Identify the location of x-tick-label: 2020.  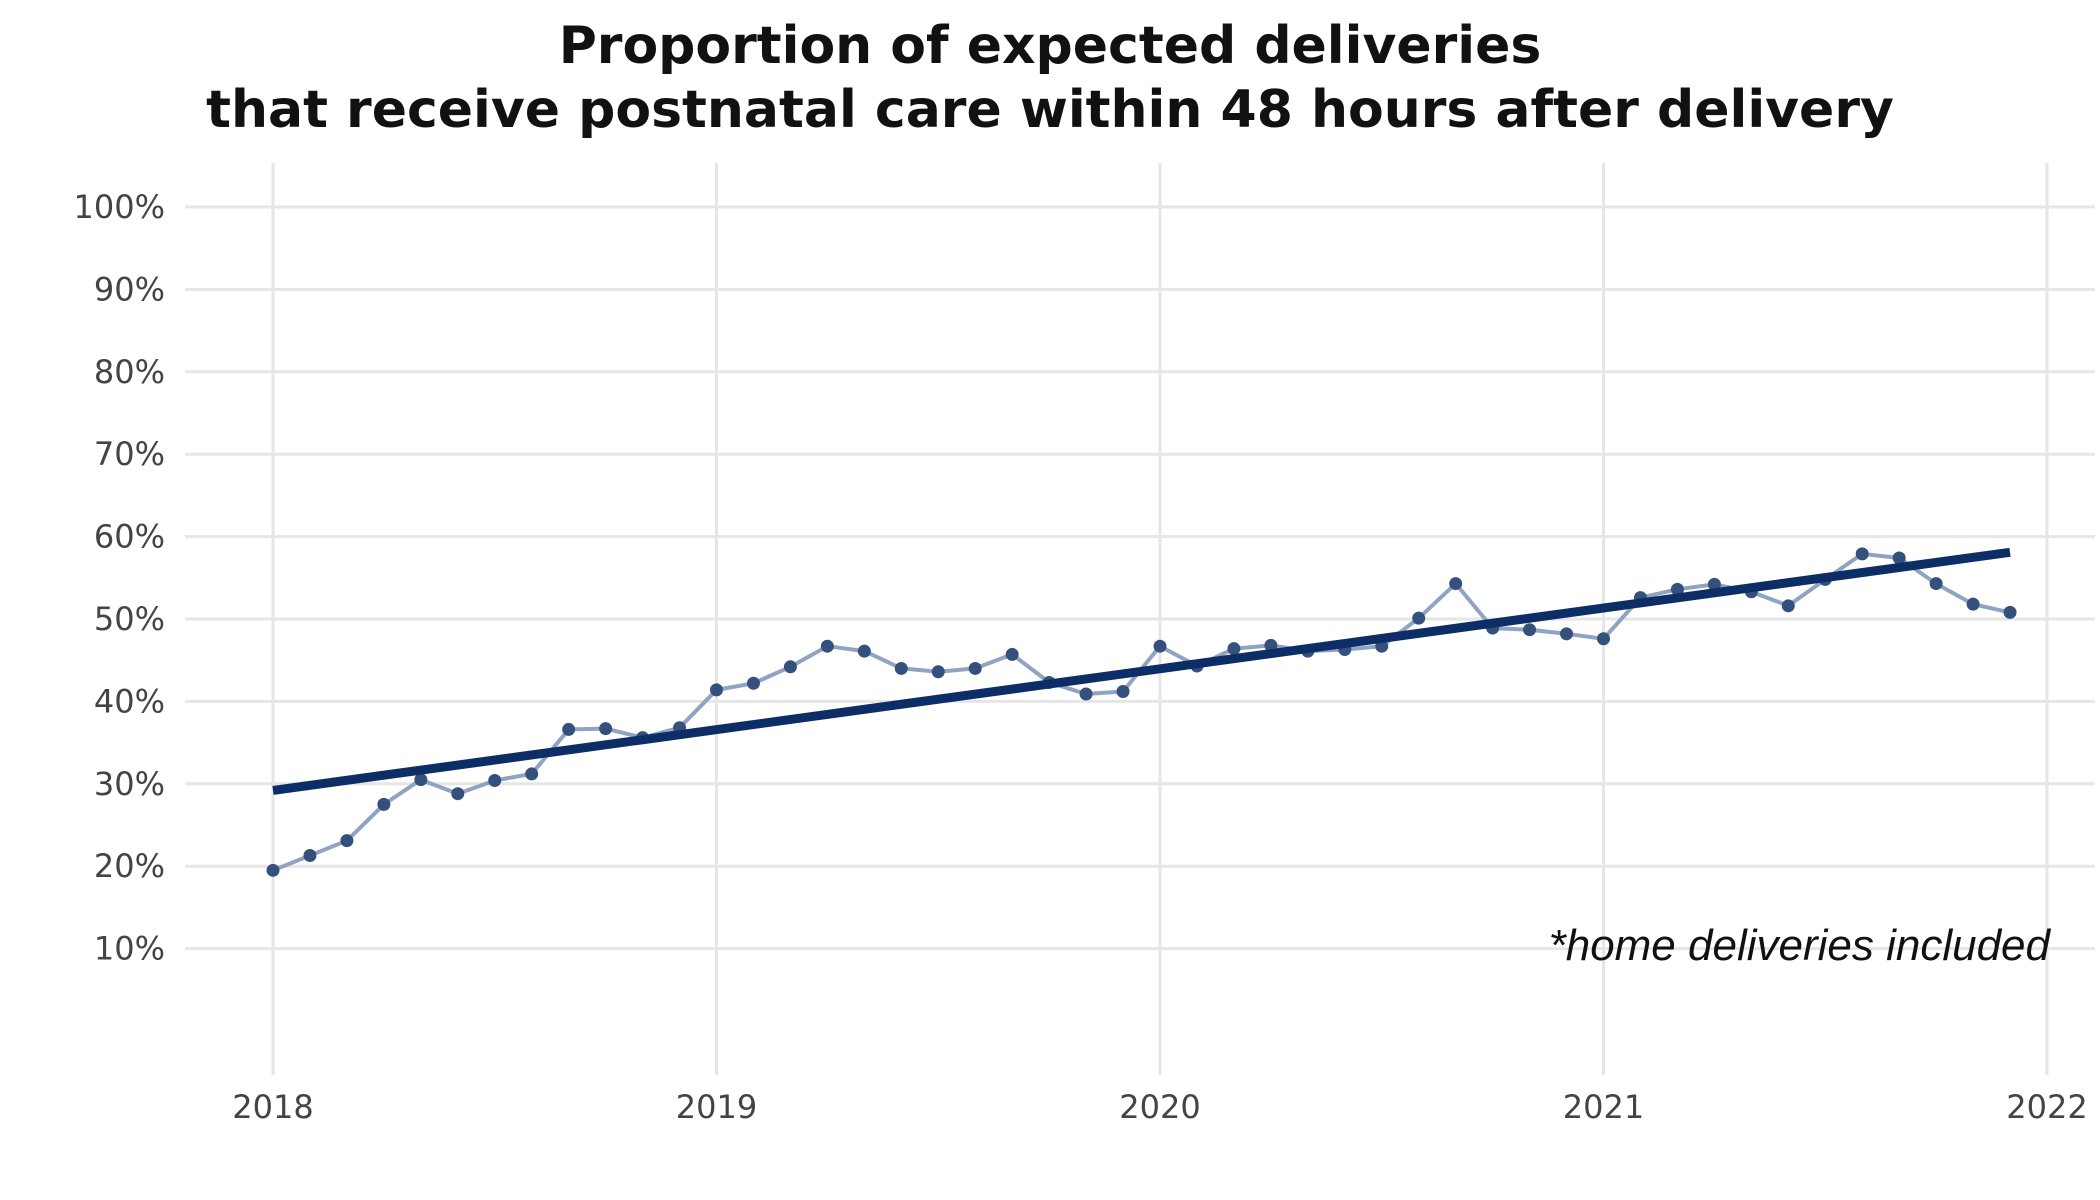
(1159, 1107).